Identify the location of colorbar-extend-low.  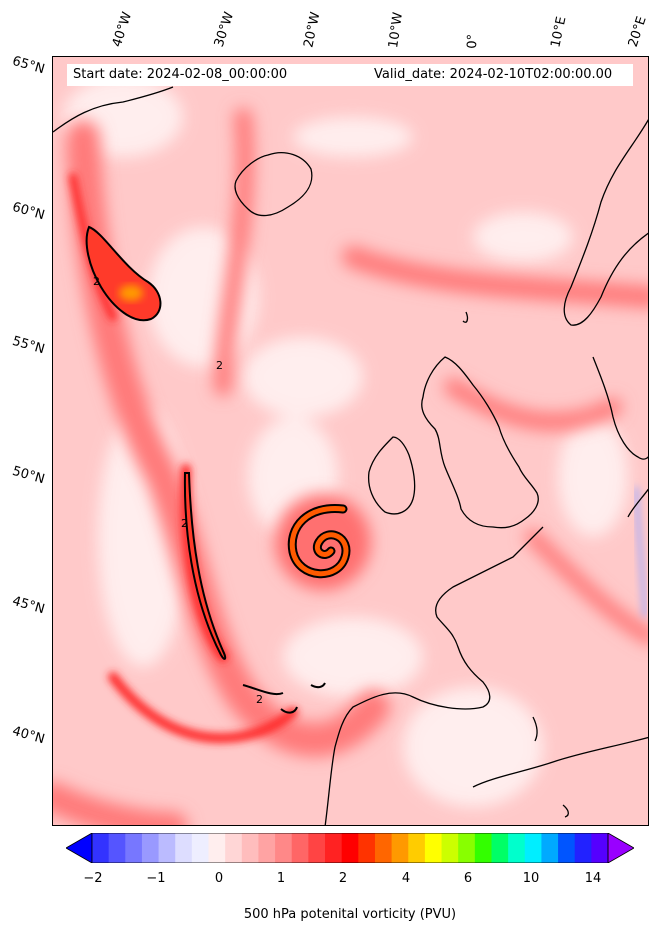
(79, 848).